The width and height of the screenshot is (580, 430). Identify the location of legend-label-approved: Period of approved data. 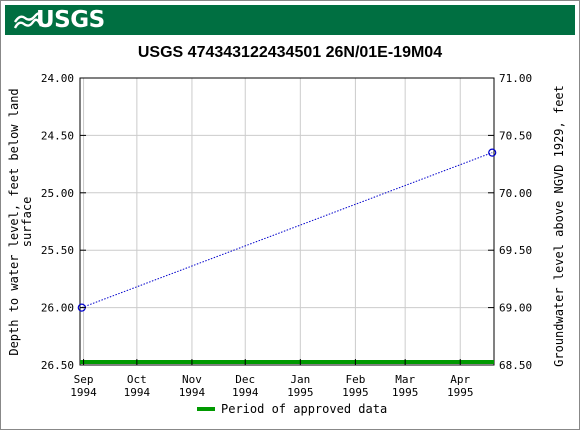
(304, 409).